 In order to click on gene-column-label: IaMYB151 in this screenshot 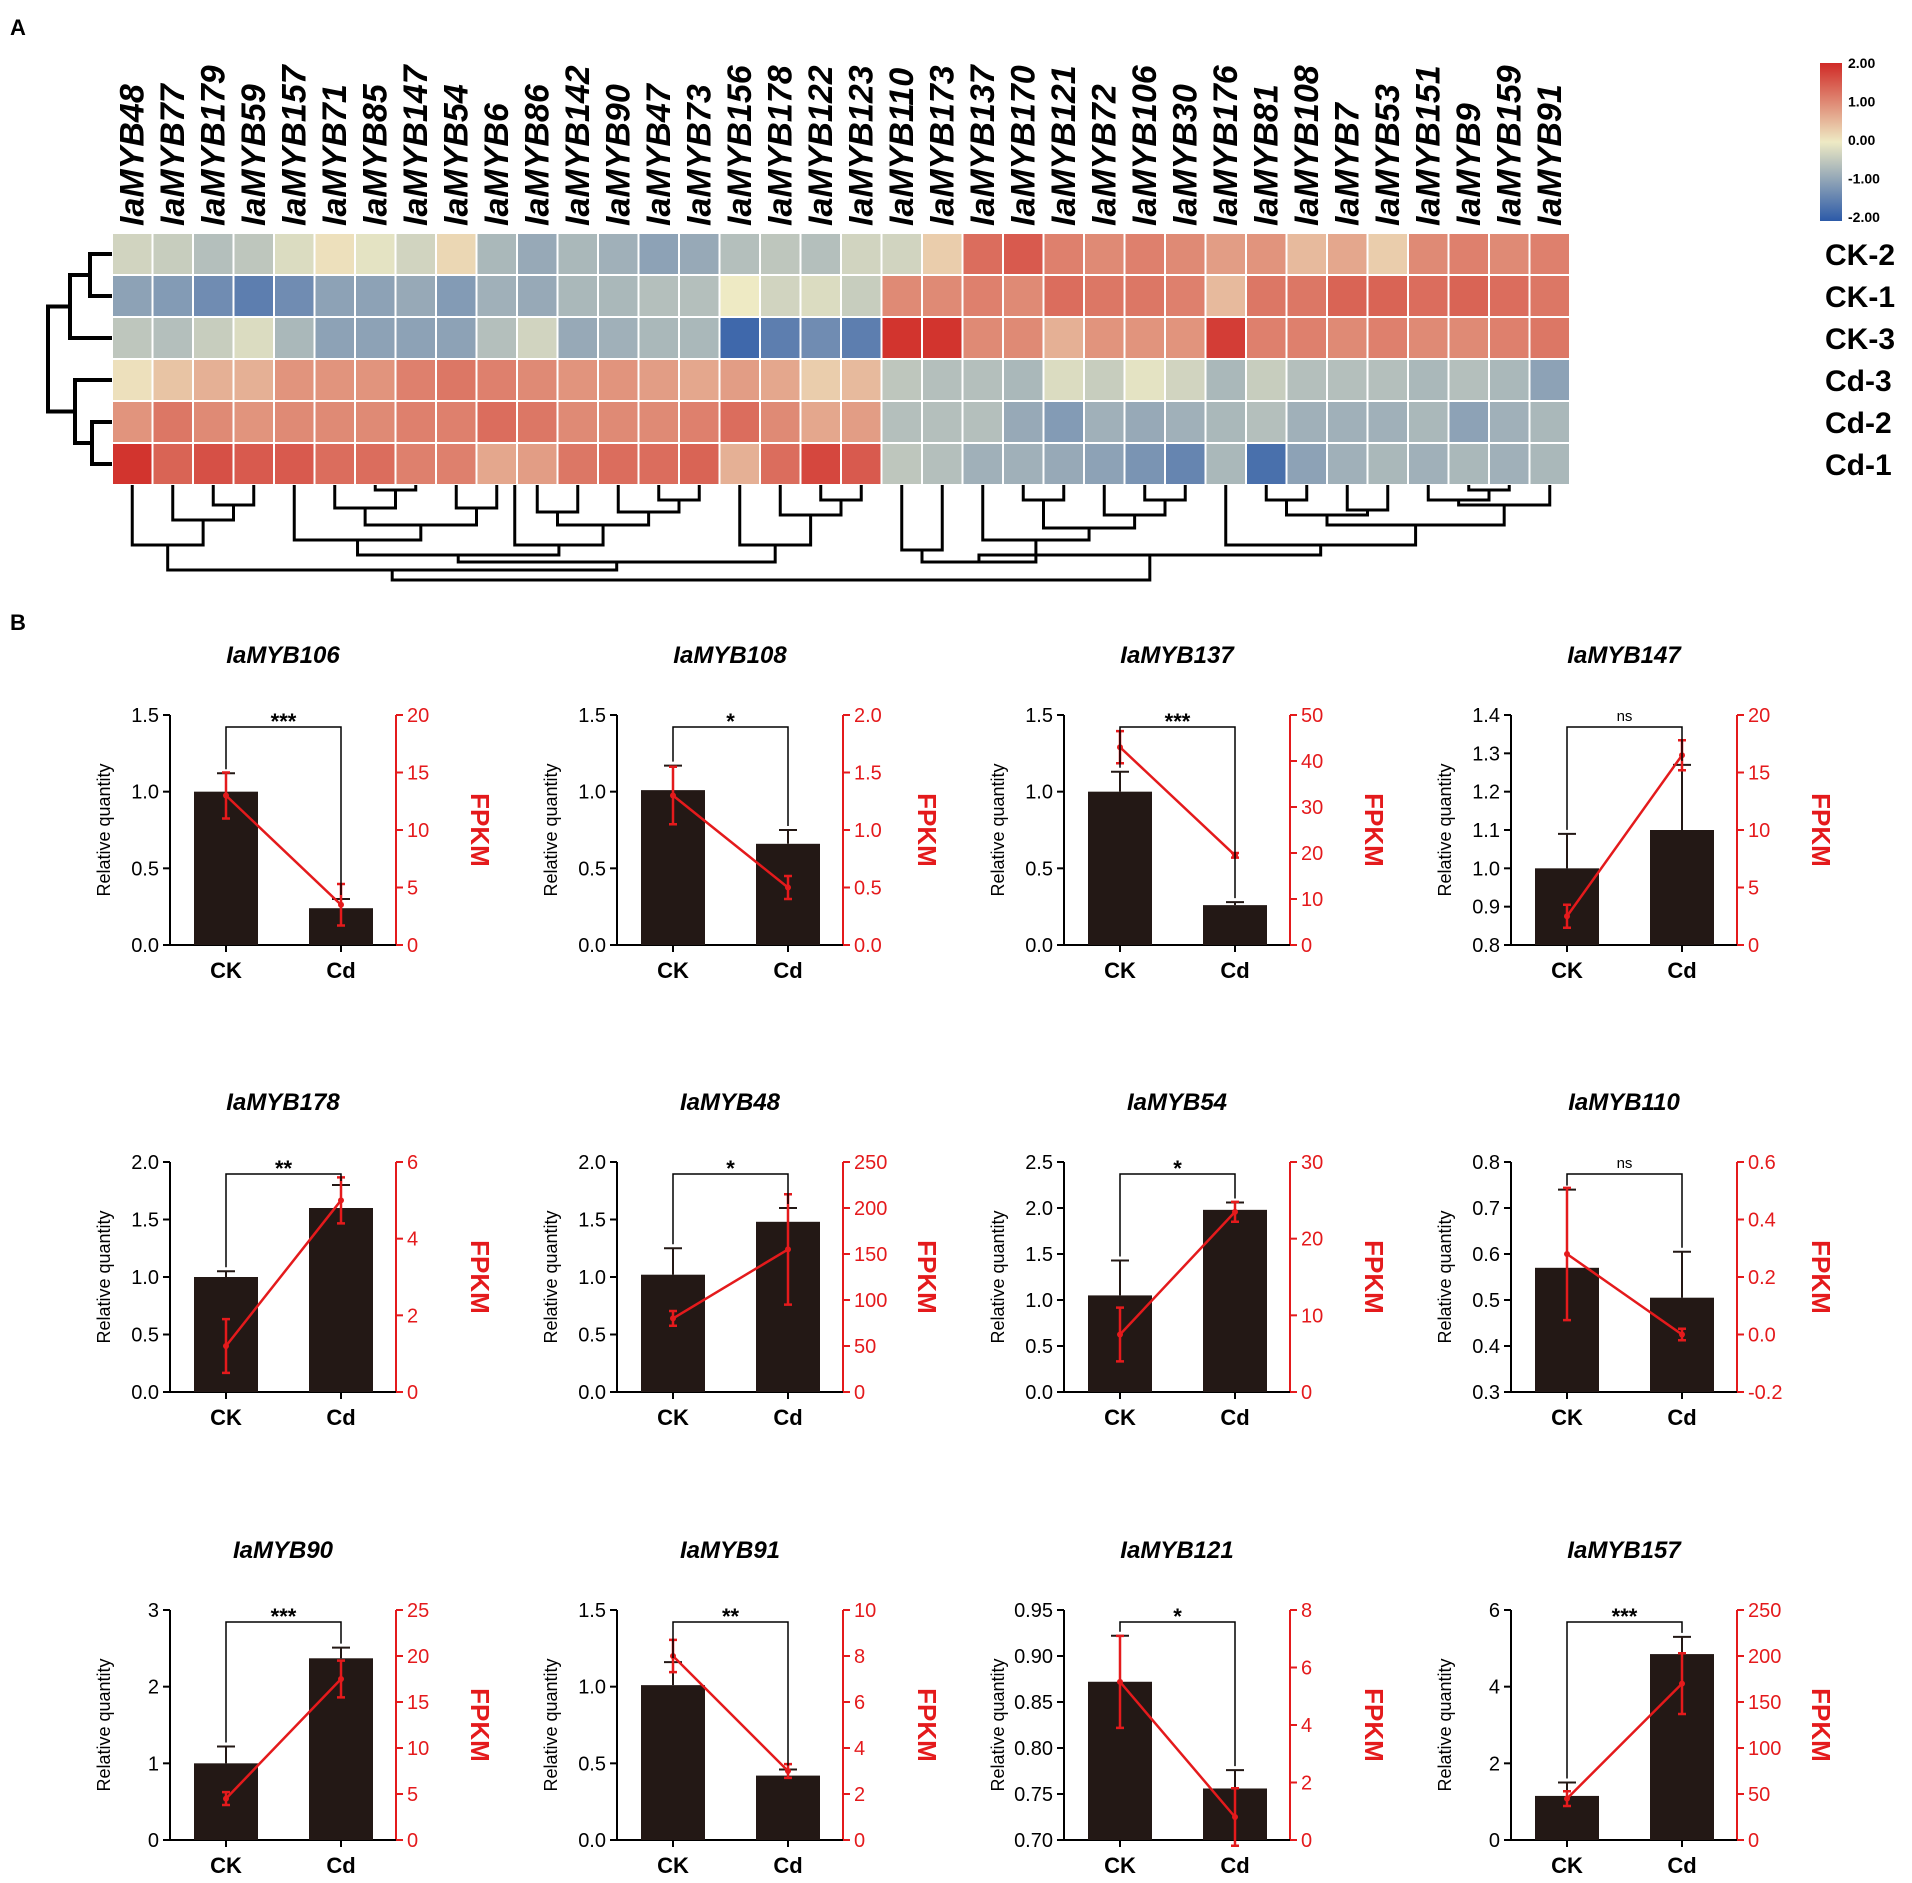, I will do `click(1428, 145)`.